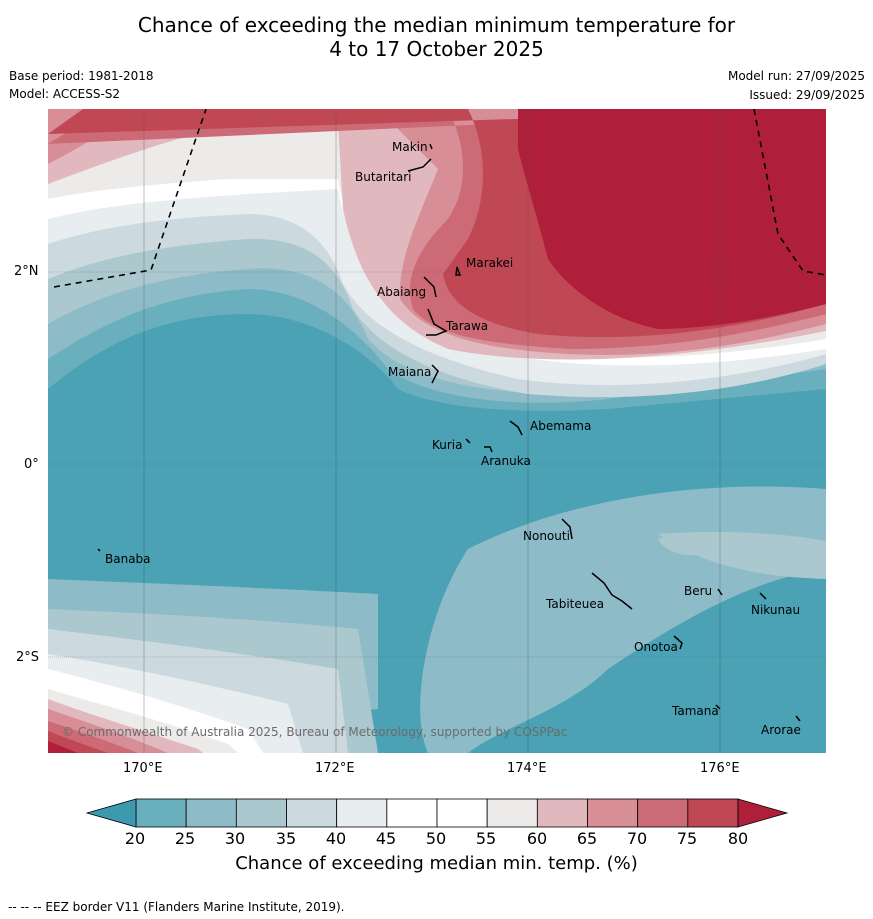 The image size is (873, 919). What do you see at coordinates (386, 838) in the screenshot?
I see `colorbar-tick-45: 45` at bounding box center [386, 838].